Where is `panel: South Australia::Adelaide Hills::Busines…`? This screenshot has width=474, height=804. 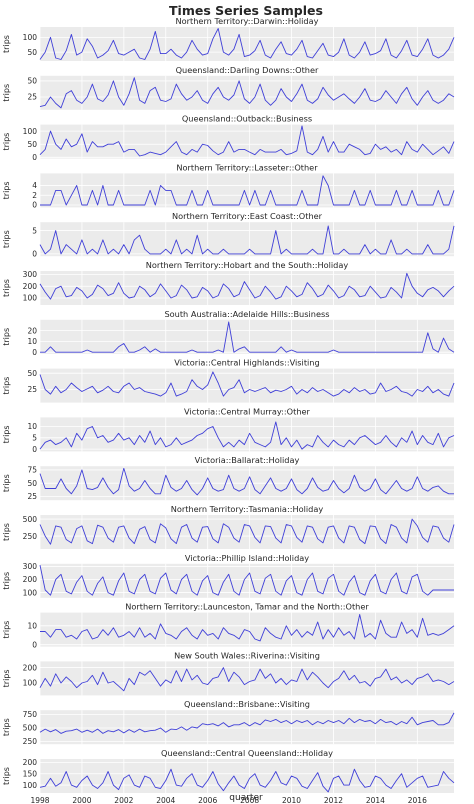
panel: South Australia::Adelaide Hills::Busines… is located at coordinates (228, 333).